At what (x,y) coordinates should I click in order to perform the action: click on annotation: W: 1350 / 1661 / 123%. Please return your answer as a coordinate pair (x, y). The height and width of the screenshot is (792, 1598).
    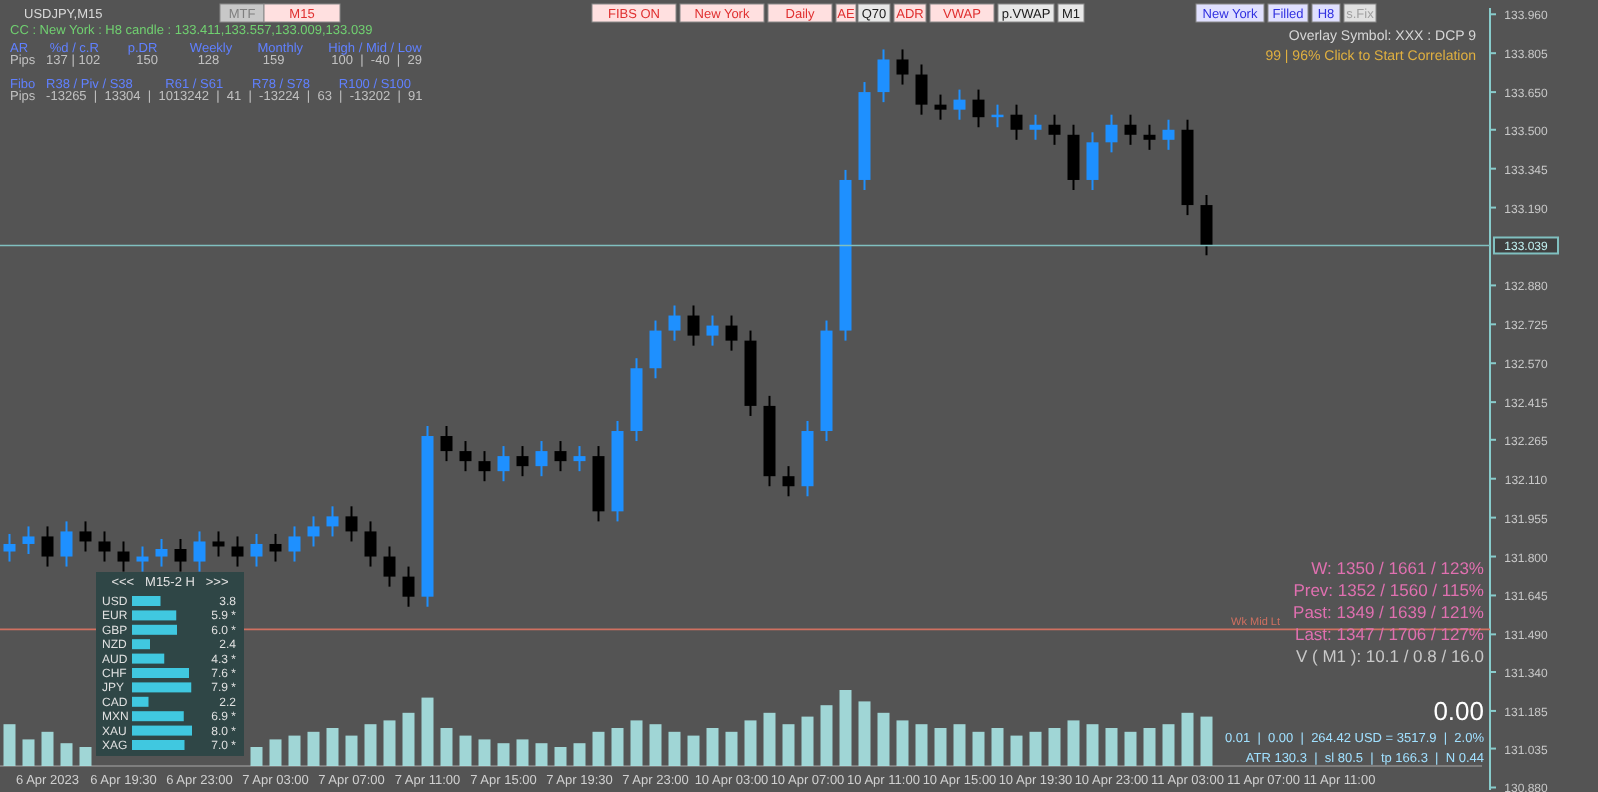
    Looking at the image, I should click on (1398, 568).